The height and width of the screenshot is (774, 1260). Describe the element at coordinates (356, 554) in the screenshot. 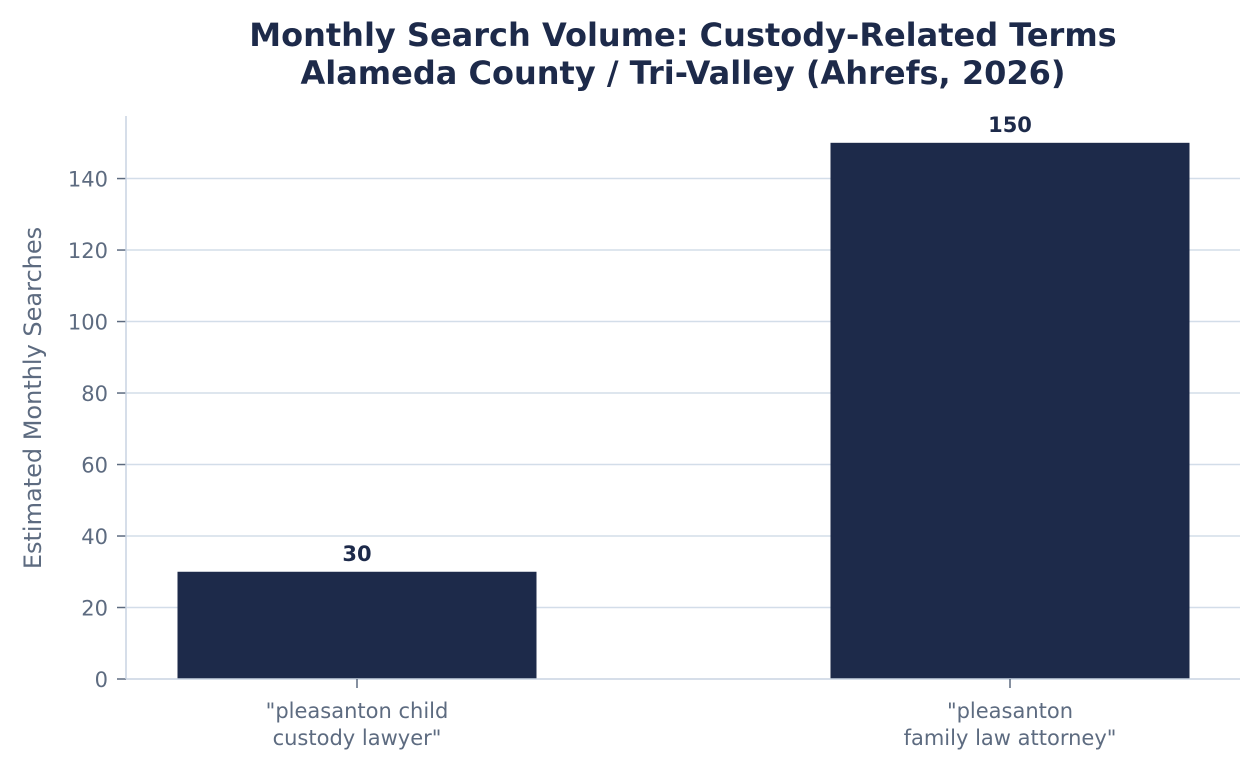

I see `data-label: 30` at that location.